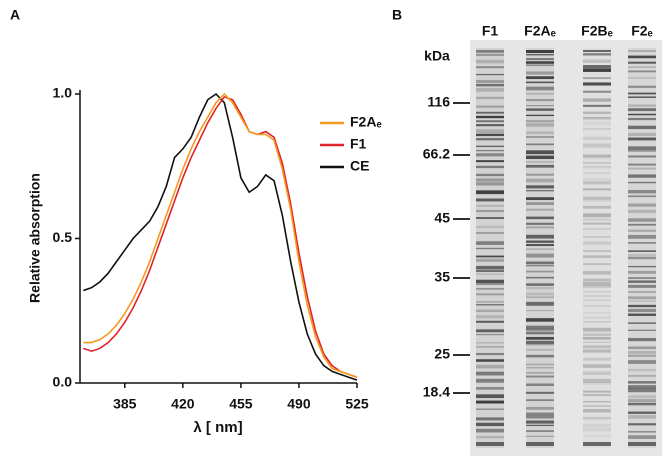 This screenshot has width=666, height=465. I want to click on marker-label: 116, so click(438, 102).